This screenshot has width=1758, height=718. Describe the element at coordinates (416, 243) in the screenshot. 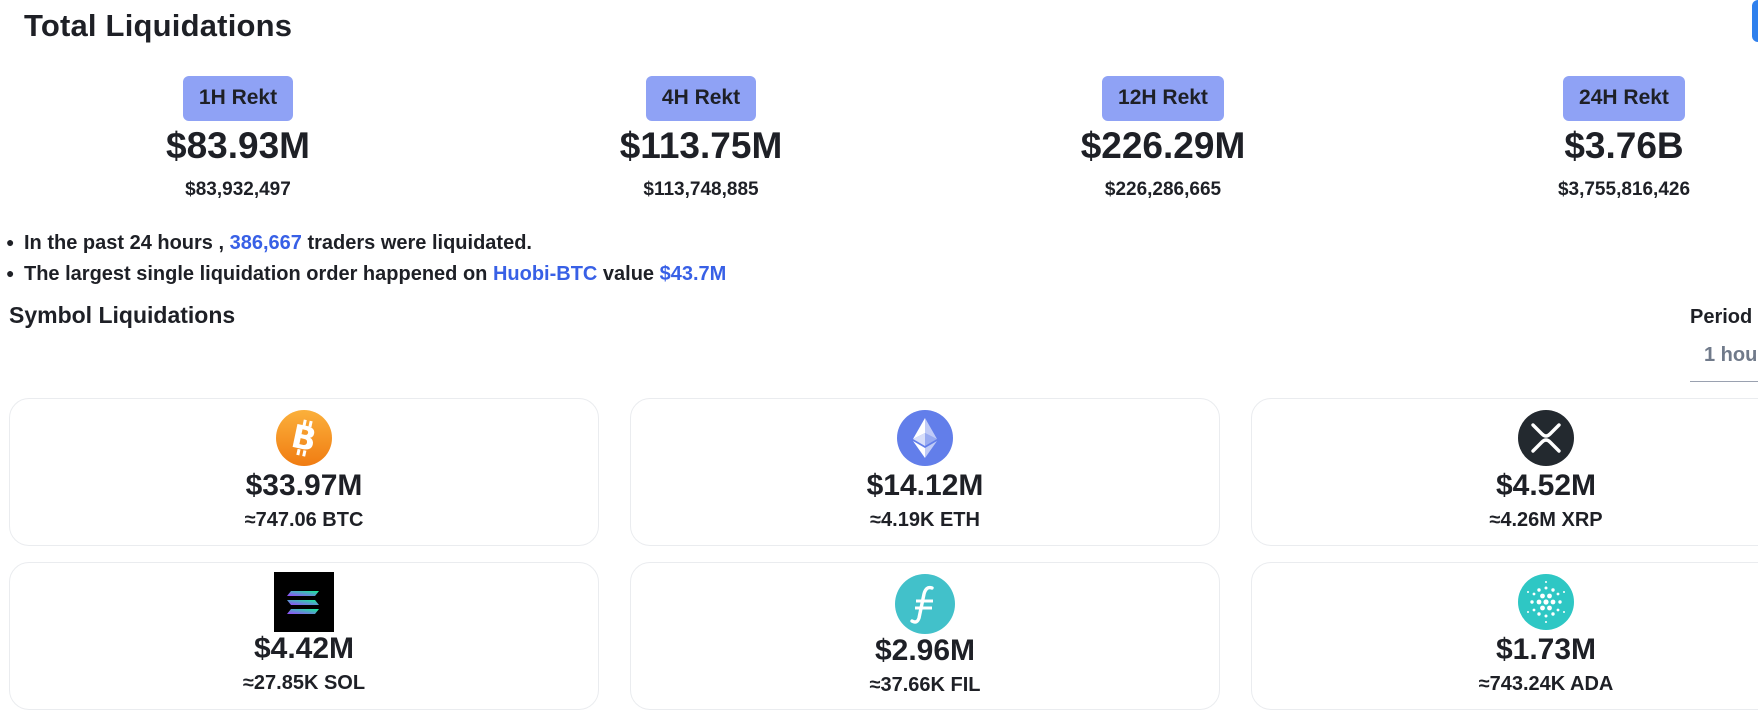

I see `fact-text: traders were liquidated.` at that location.